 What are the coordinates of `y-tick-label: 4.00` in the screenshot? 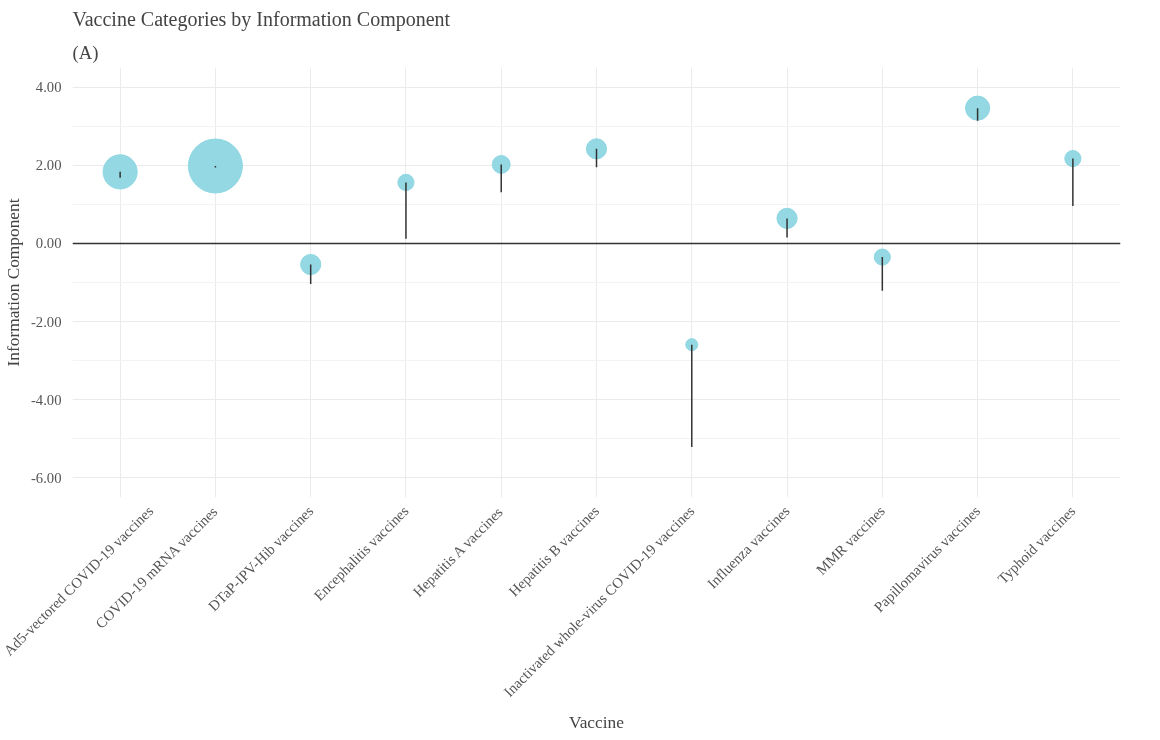 It's located at (48, 87).